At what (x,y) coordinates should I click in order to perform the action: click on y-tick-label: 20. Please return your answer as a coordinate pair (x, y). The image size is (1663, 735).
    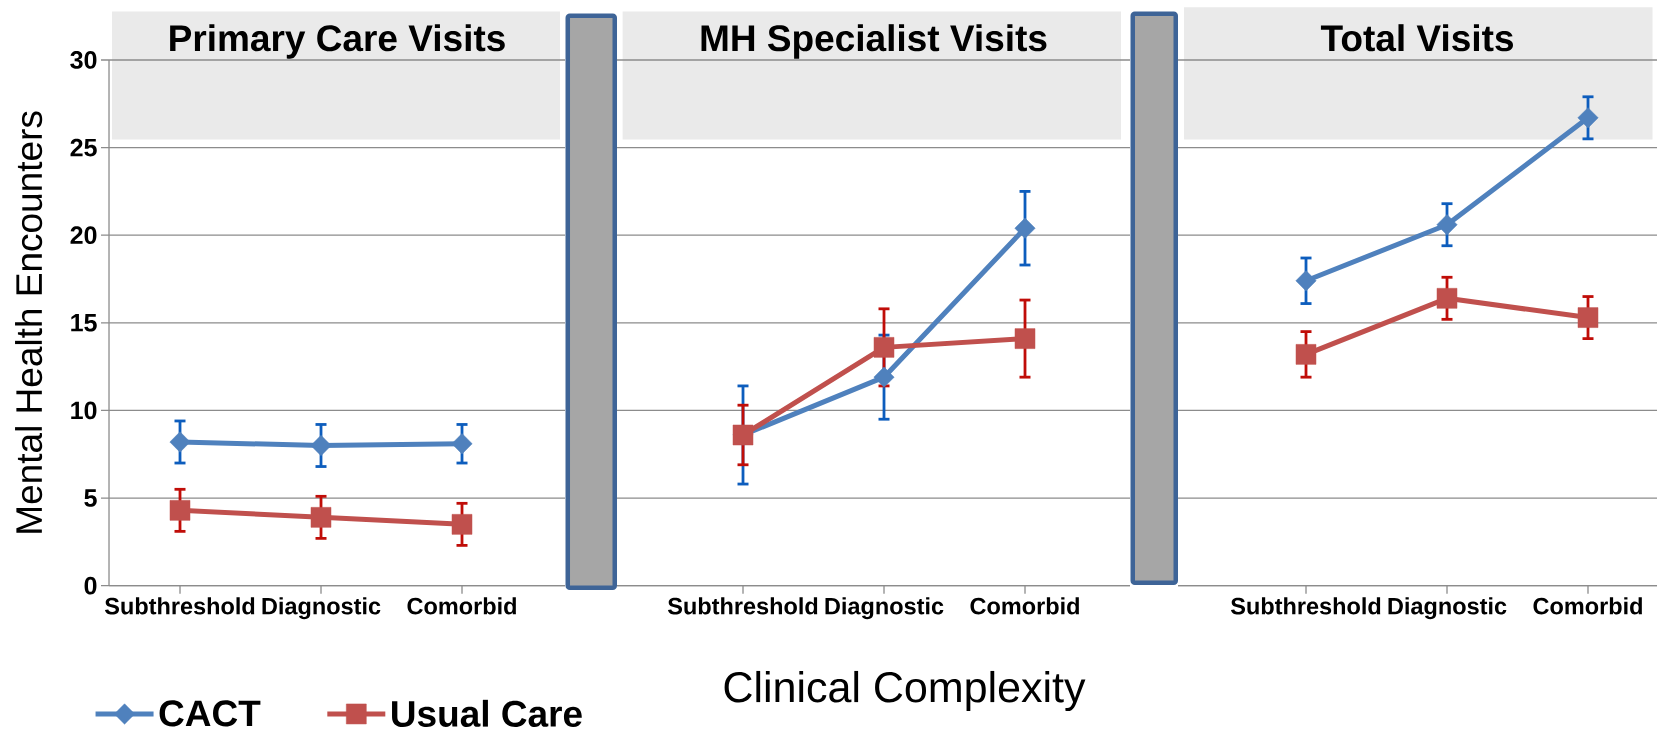
    Looking at the image, I should click on (83, 235).